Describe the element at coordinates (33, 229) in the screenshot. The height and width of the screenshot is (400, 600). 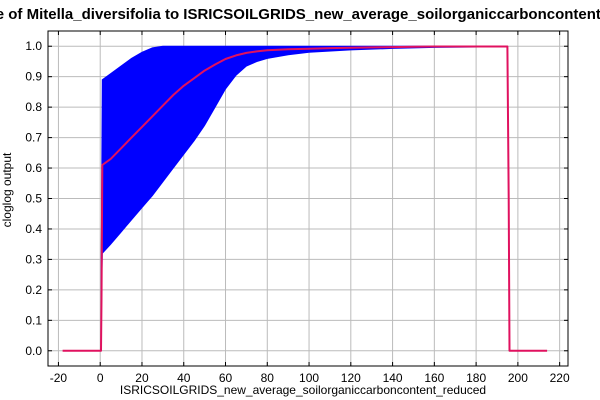
I see `y-tick-label: 0.4` at that location.